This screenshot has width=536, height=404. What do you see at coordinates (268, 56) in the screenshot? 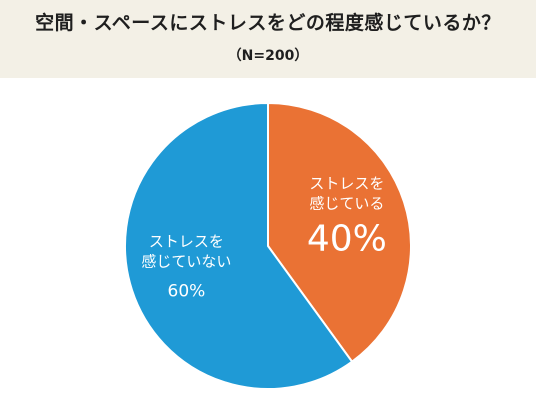
I see `chart-subtitle: （N=200）` at bounding box center [268, 56].